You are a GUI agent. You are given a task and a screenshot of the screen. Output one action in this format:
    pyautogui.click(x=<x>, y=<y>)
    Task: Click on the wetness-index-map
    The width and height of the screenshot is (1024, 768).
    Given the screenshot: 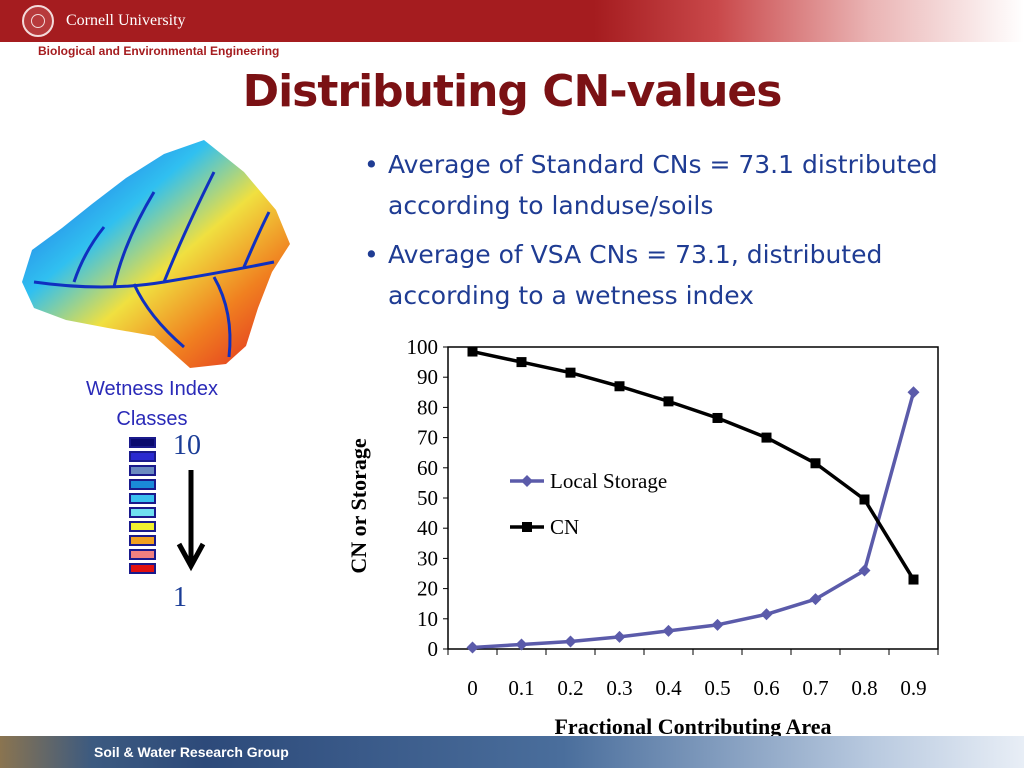 What is the action you would take?
    pyautogui.click(x=156, y=254)
    